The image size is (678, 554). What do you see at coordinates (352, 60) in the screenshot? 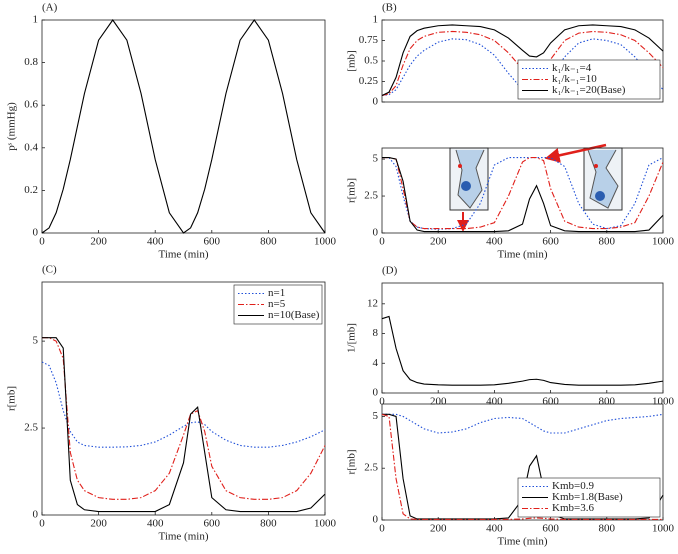
I see `y-axis-label: [mb]` at bounding box center [352, 60].